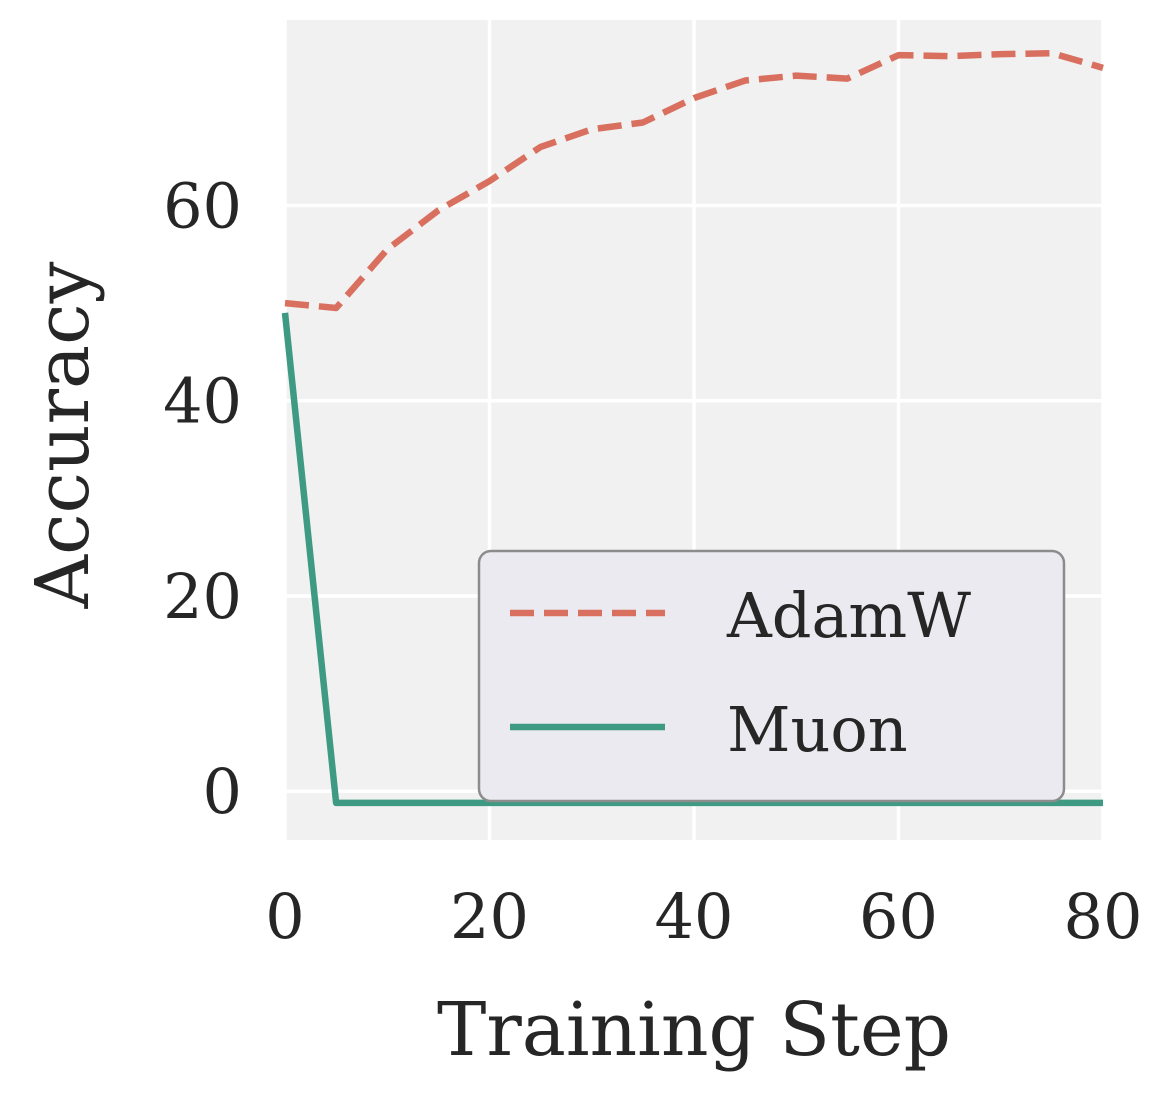 This screenshot has height=1095, width=1173. I want to click on legend-label-adamw: AdamW, so click(848, 615).